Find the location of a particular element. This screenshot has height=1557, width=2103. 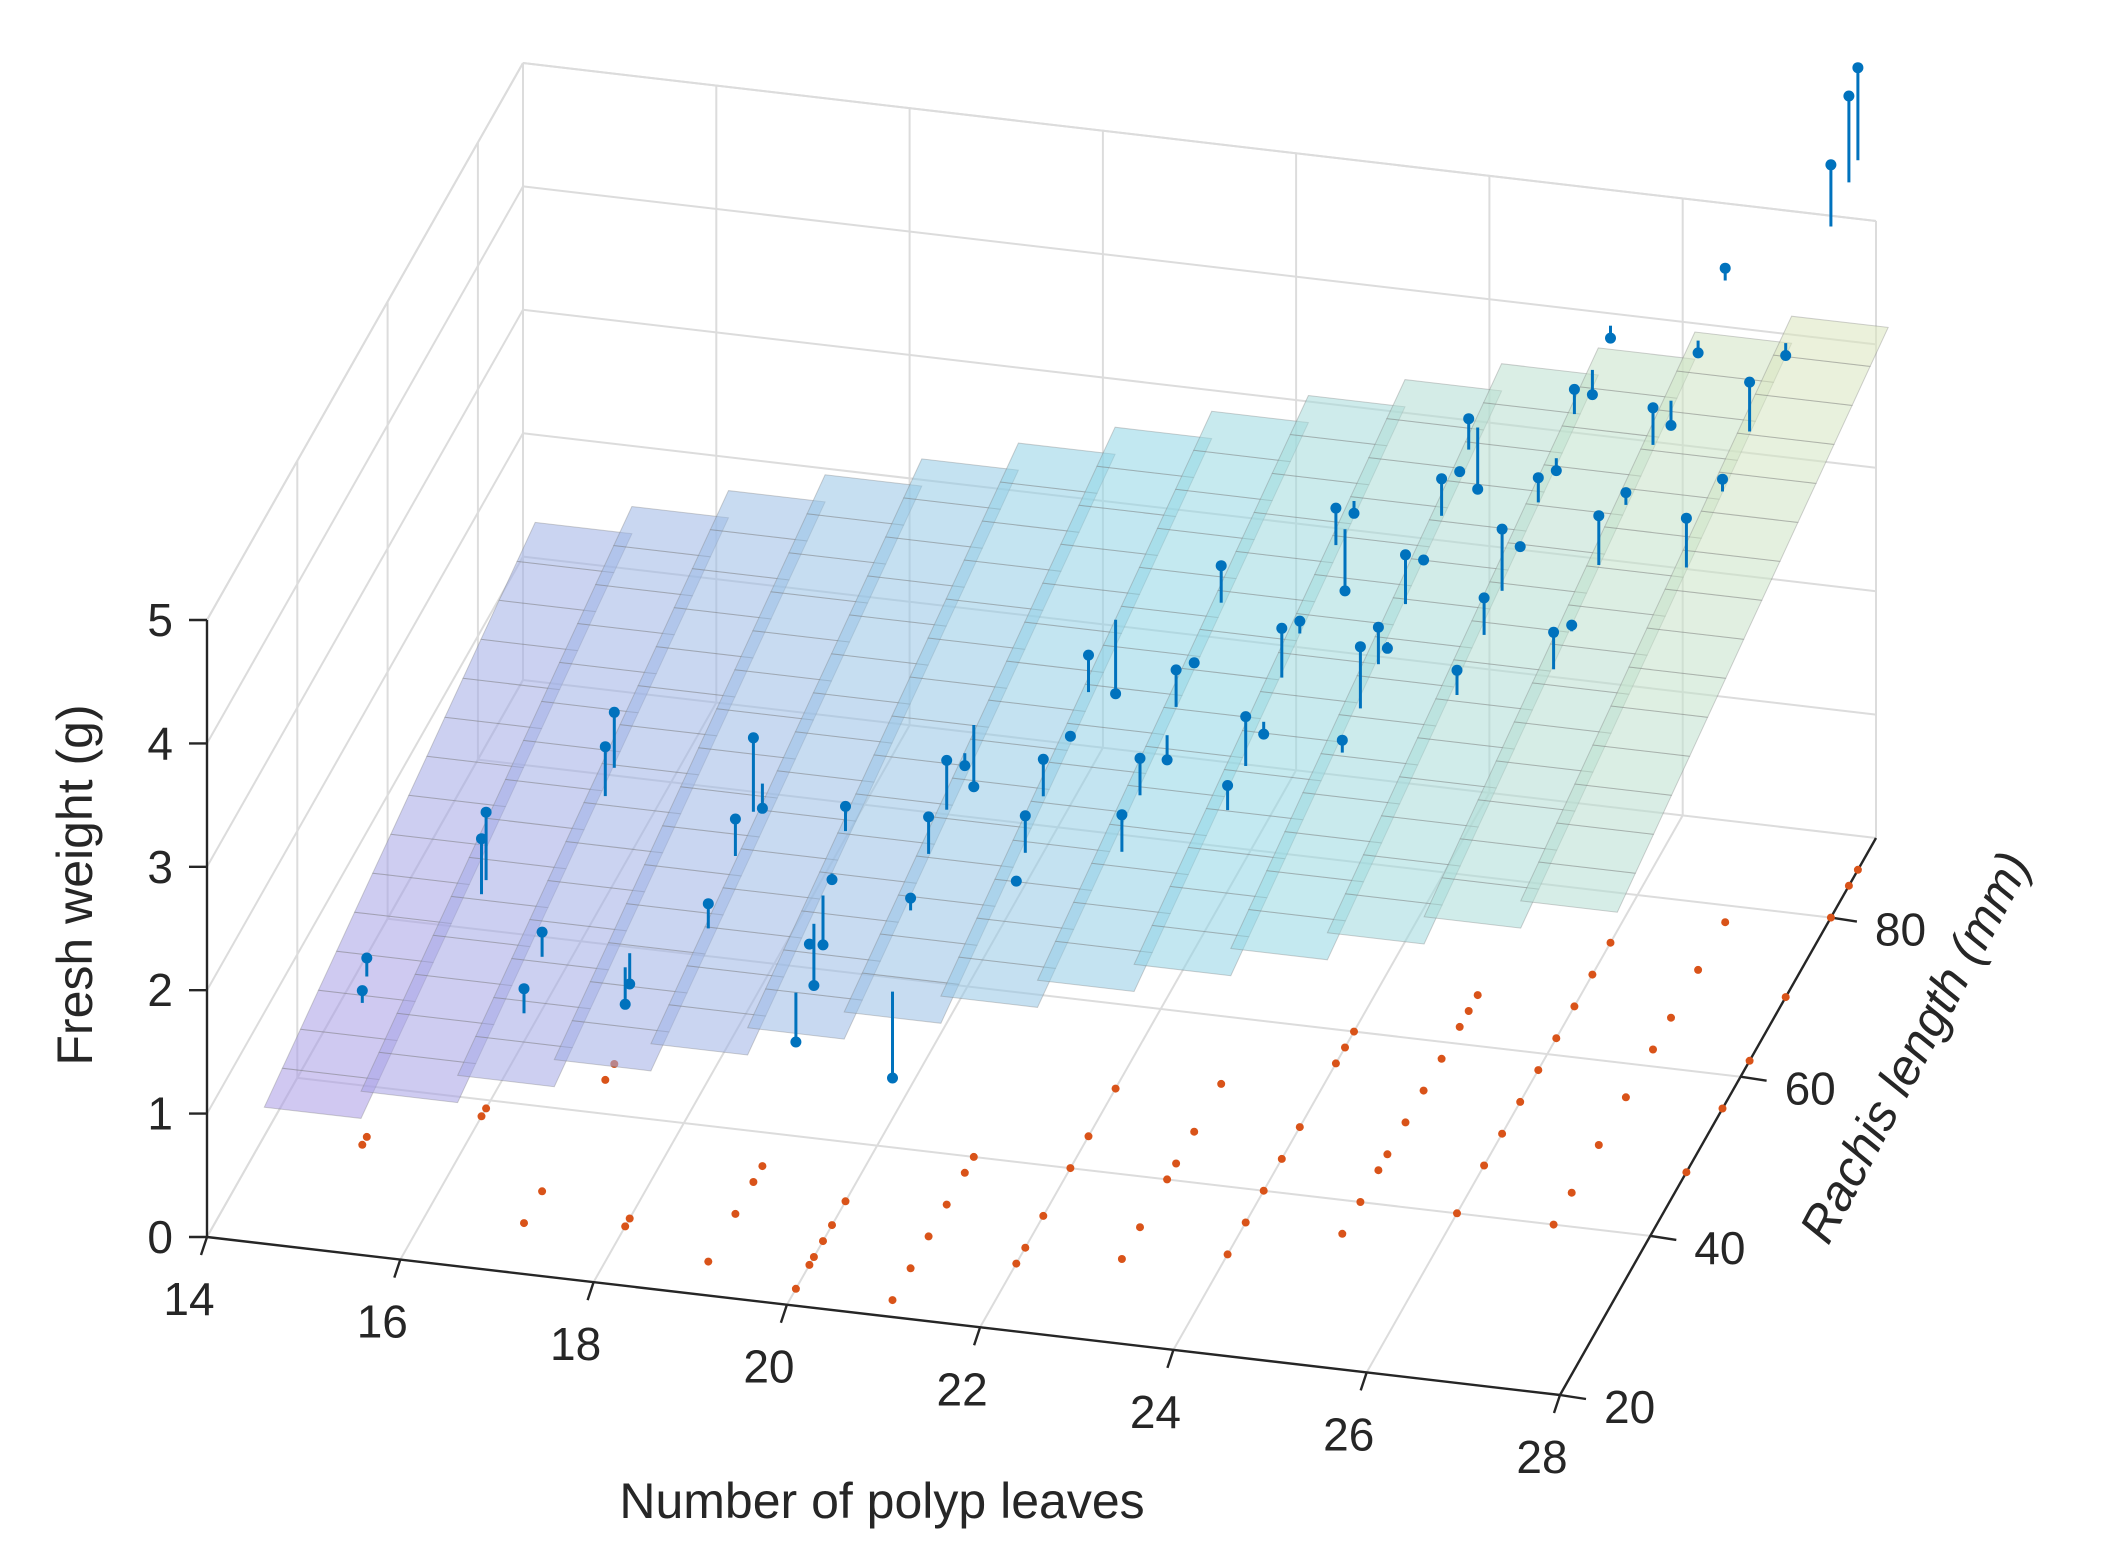

x-tick-label: 20 is located at coordinates (768, 1367).